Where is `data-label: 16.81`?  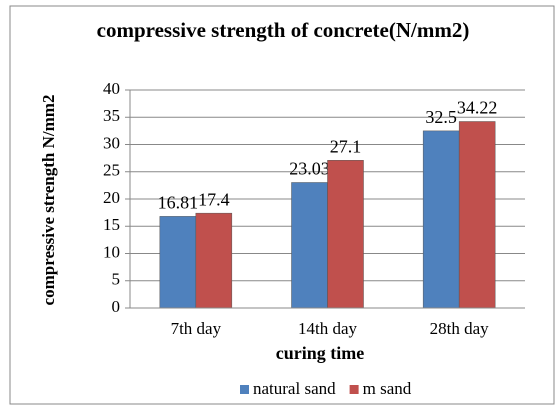 data-label: 16.81 is located at coordinates (178, 203).